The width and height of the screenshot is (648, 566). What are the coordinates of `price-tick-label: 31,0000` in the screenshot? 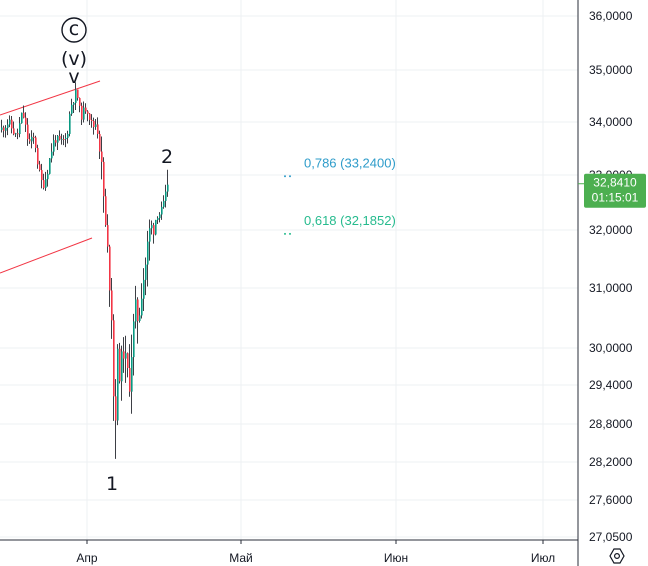 It's located at (611, 288).